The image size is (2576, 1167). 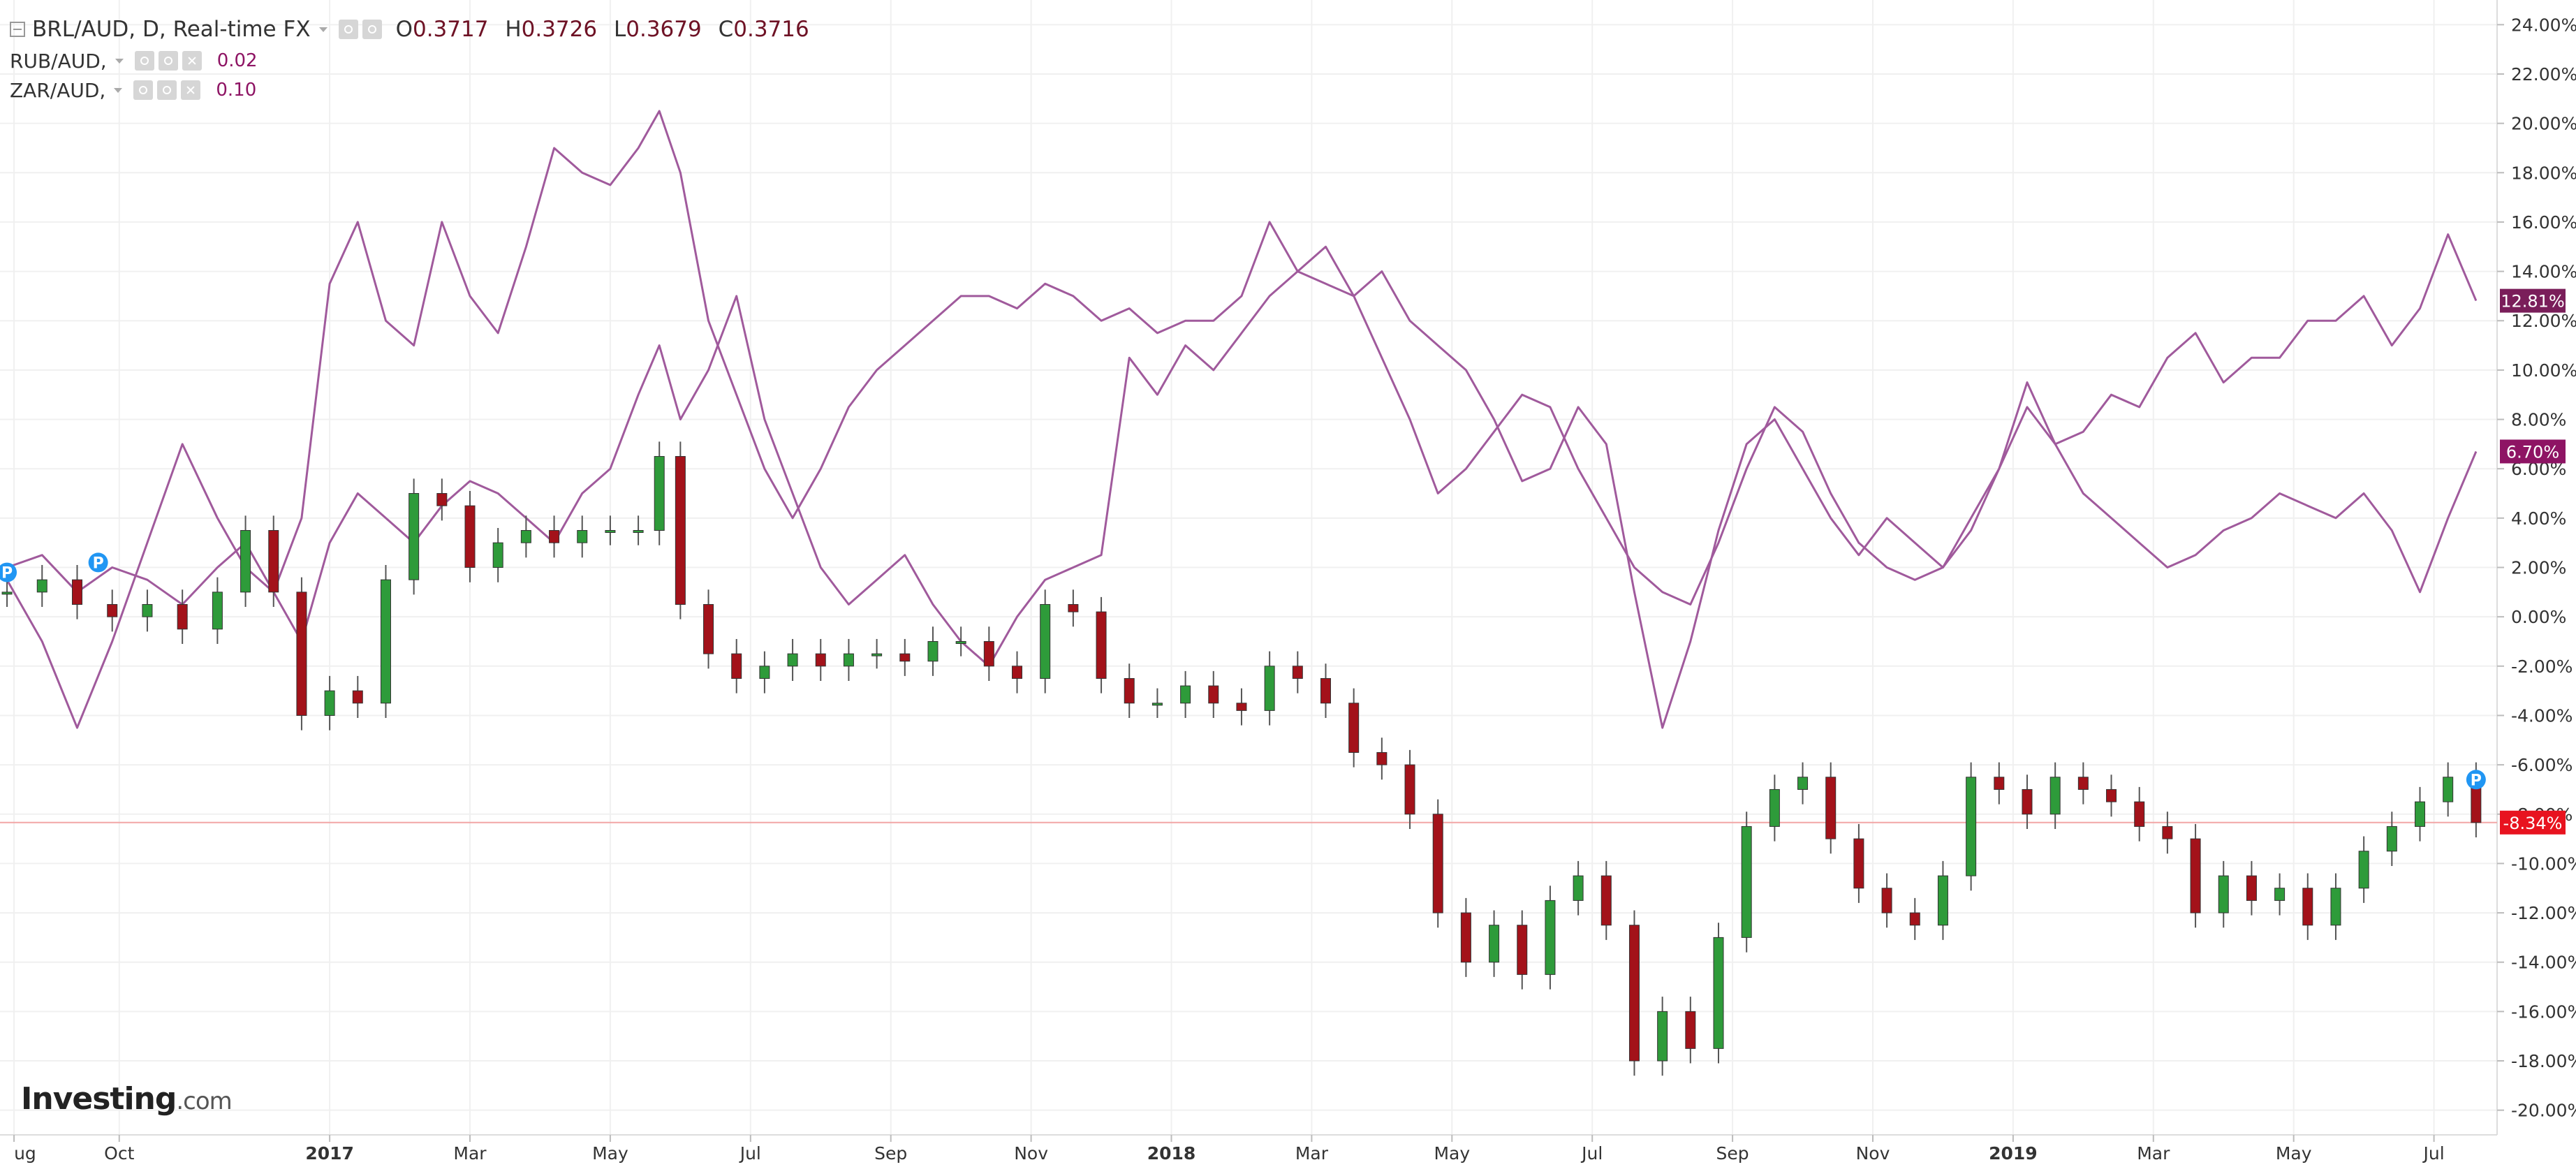 I want to click on rub-series-title: RUB/AUD,, so click(x=58, y=61).